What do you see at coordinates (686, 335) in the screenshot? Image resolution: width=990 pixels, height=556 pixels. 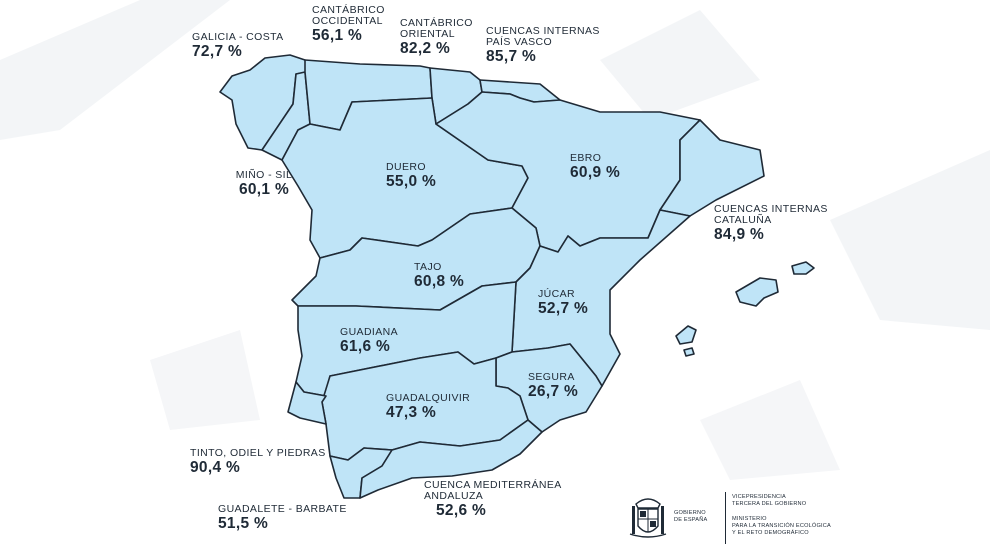 I see `island-ibiza` at bounding box center [686, 335].